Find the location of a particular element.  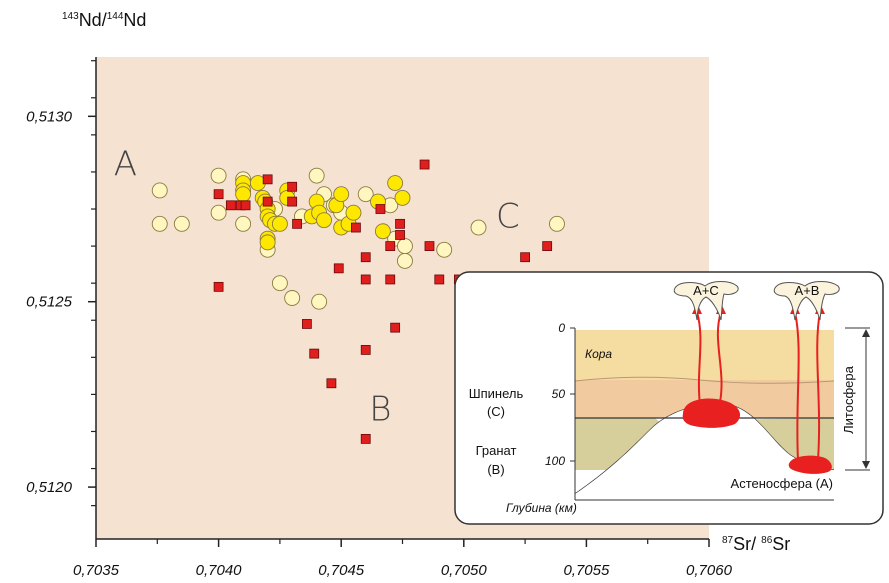

x-tick-label: 0,7040 is located at coordinates (219, 570).